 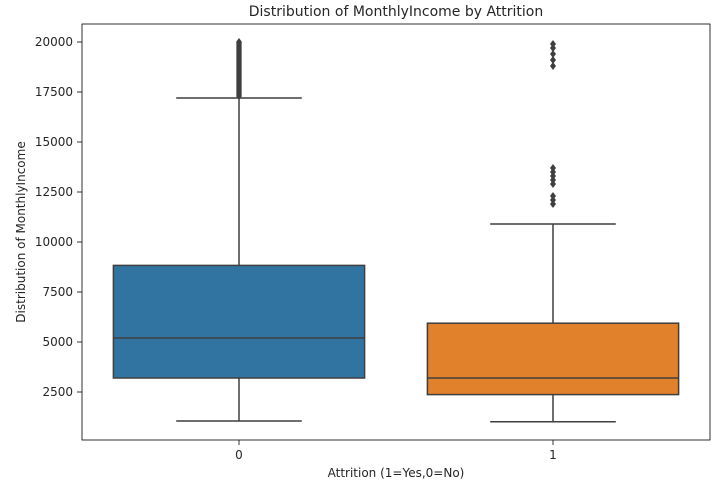 I want to click on y-tick-label: 17500, so click(x=54, y=92).